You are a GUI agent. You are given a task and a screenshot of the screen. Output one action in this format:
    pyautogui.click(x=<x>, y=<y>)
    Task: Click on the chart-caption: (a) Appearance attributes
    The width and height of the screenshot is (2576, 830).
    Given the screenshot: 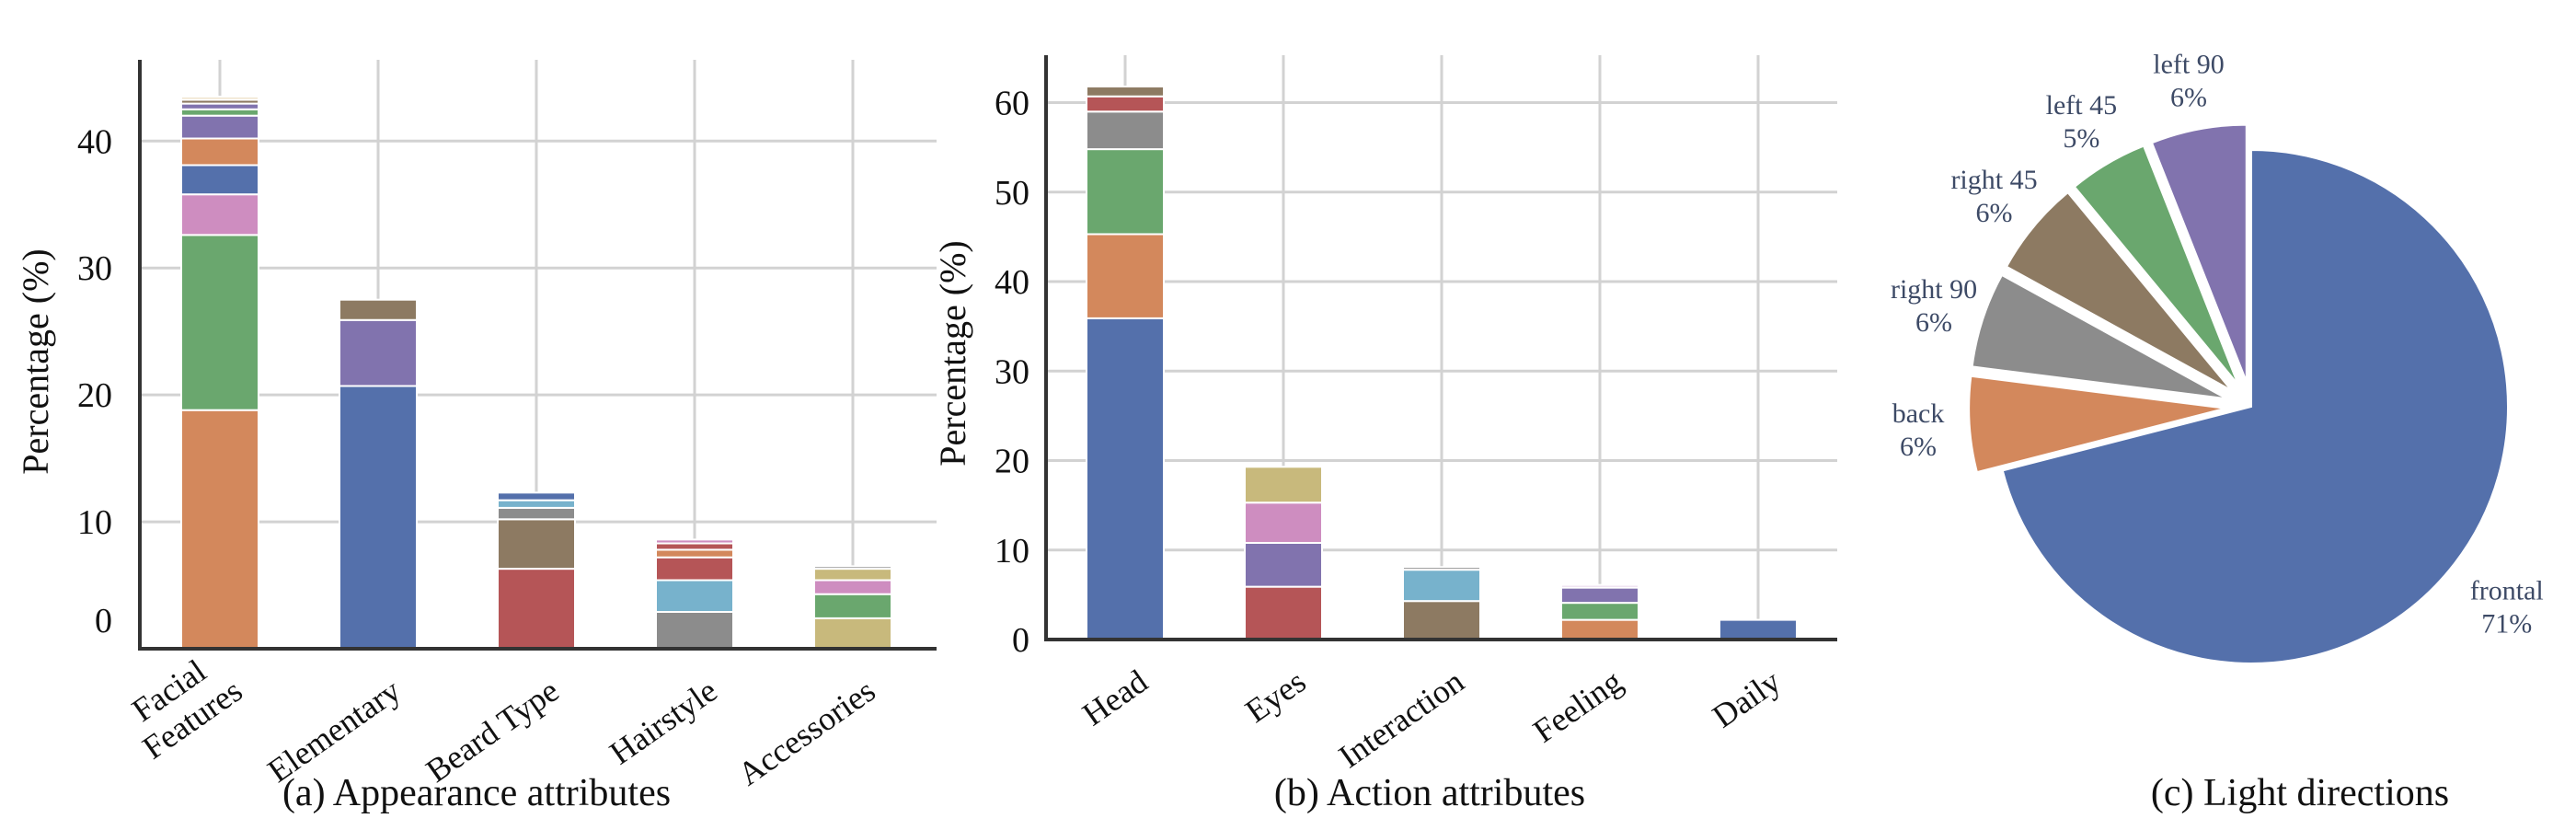 What is the action you would take?
    pyautogui.click(x=476, y=793)
    